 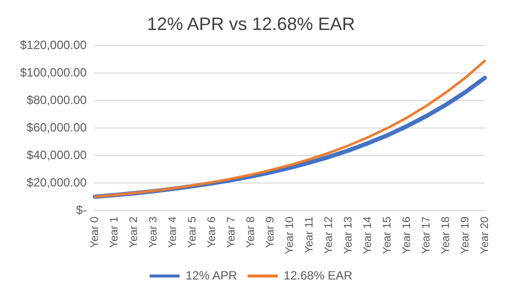 What do you see at coordinates (57, 155) in the screenshot?
I see `y-tick-label: $40,000.00` at bounding box center [57, 155].